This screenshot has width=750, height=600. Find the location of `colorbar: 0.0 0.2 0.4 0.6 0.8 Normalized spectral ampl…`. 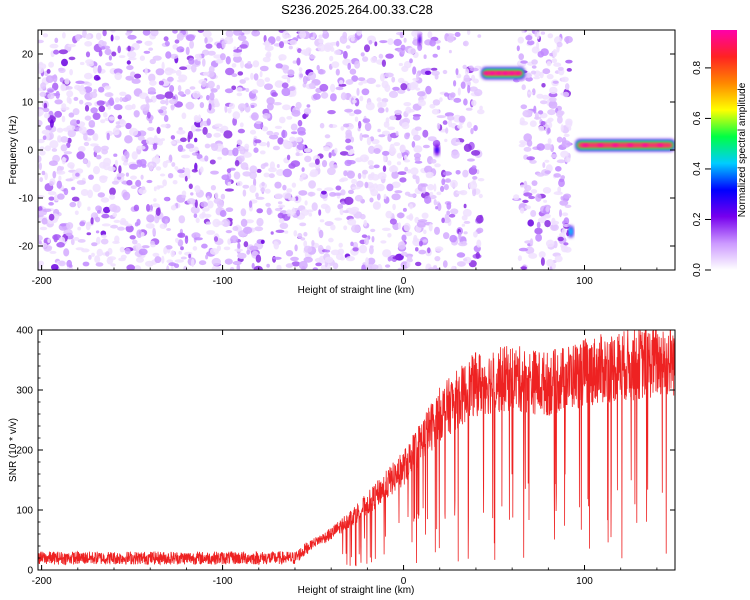

colorbar: 0.0 0.2 0.4 0.6 0.8 Normalized spectral ampl… is located at coordinates (720, 153).